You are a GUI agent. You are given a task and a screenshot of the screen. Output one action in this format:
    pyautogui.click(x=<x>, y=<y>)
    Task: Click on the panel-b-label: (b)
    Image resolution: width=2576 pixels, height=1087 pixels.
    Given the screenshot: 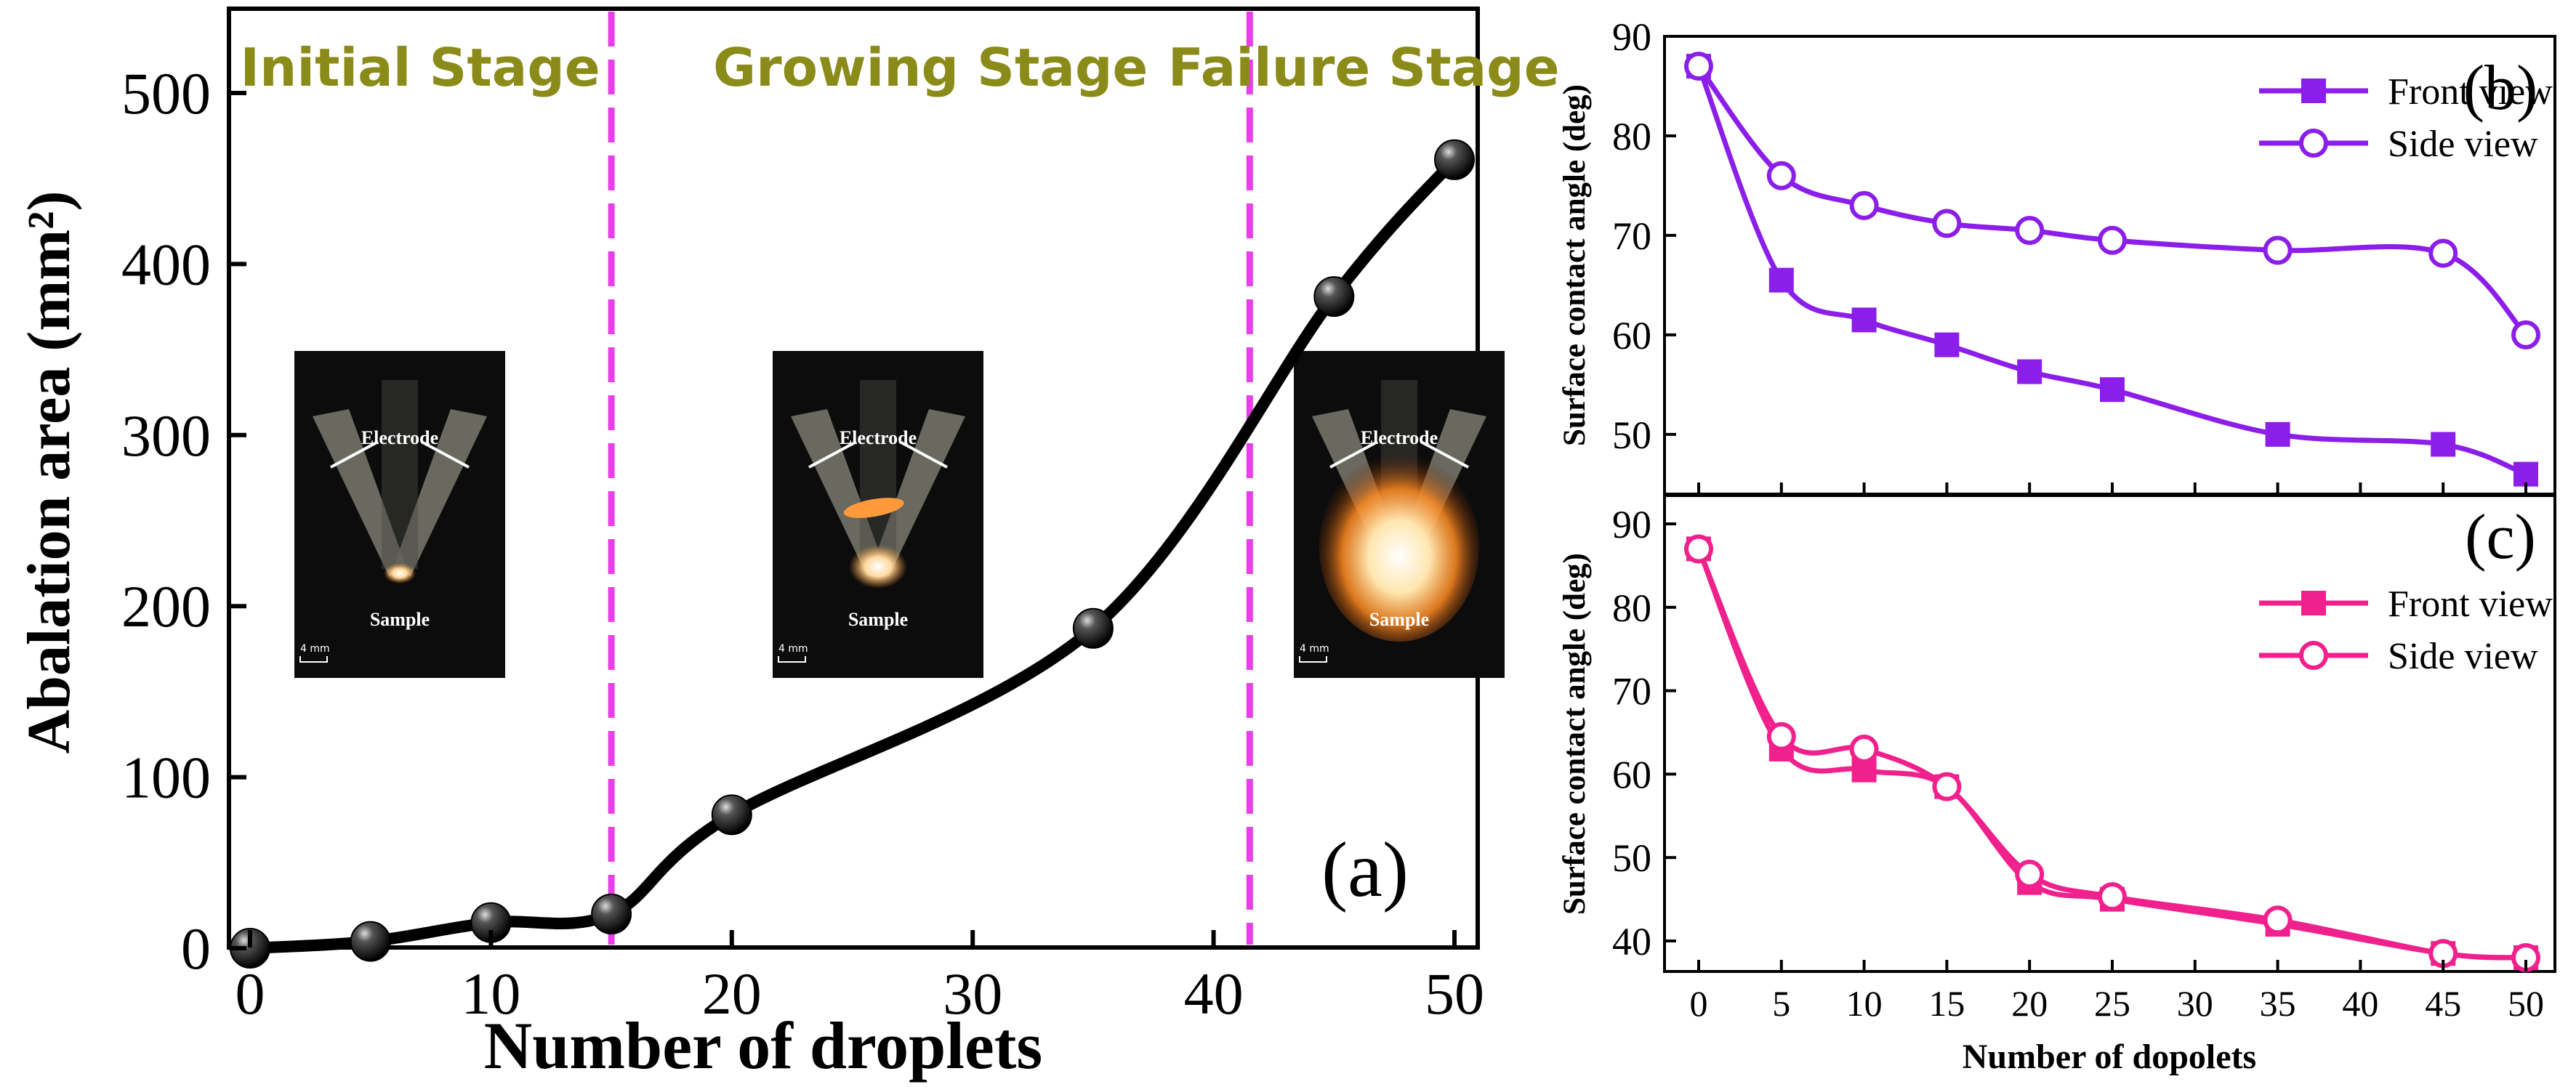 What is the action you would take?
    pyautogui.click(x=2500, y=88)
    